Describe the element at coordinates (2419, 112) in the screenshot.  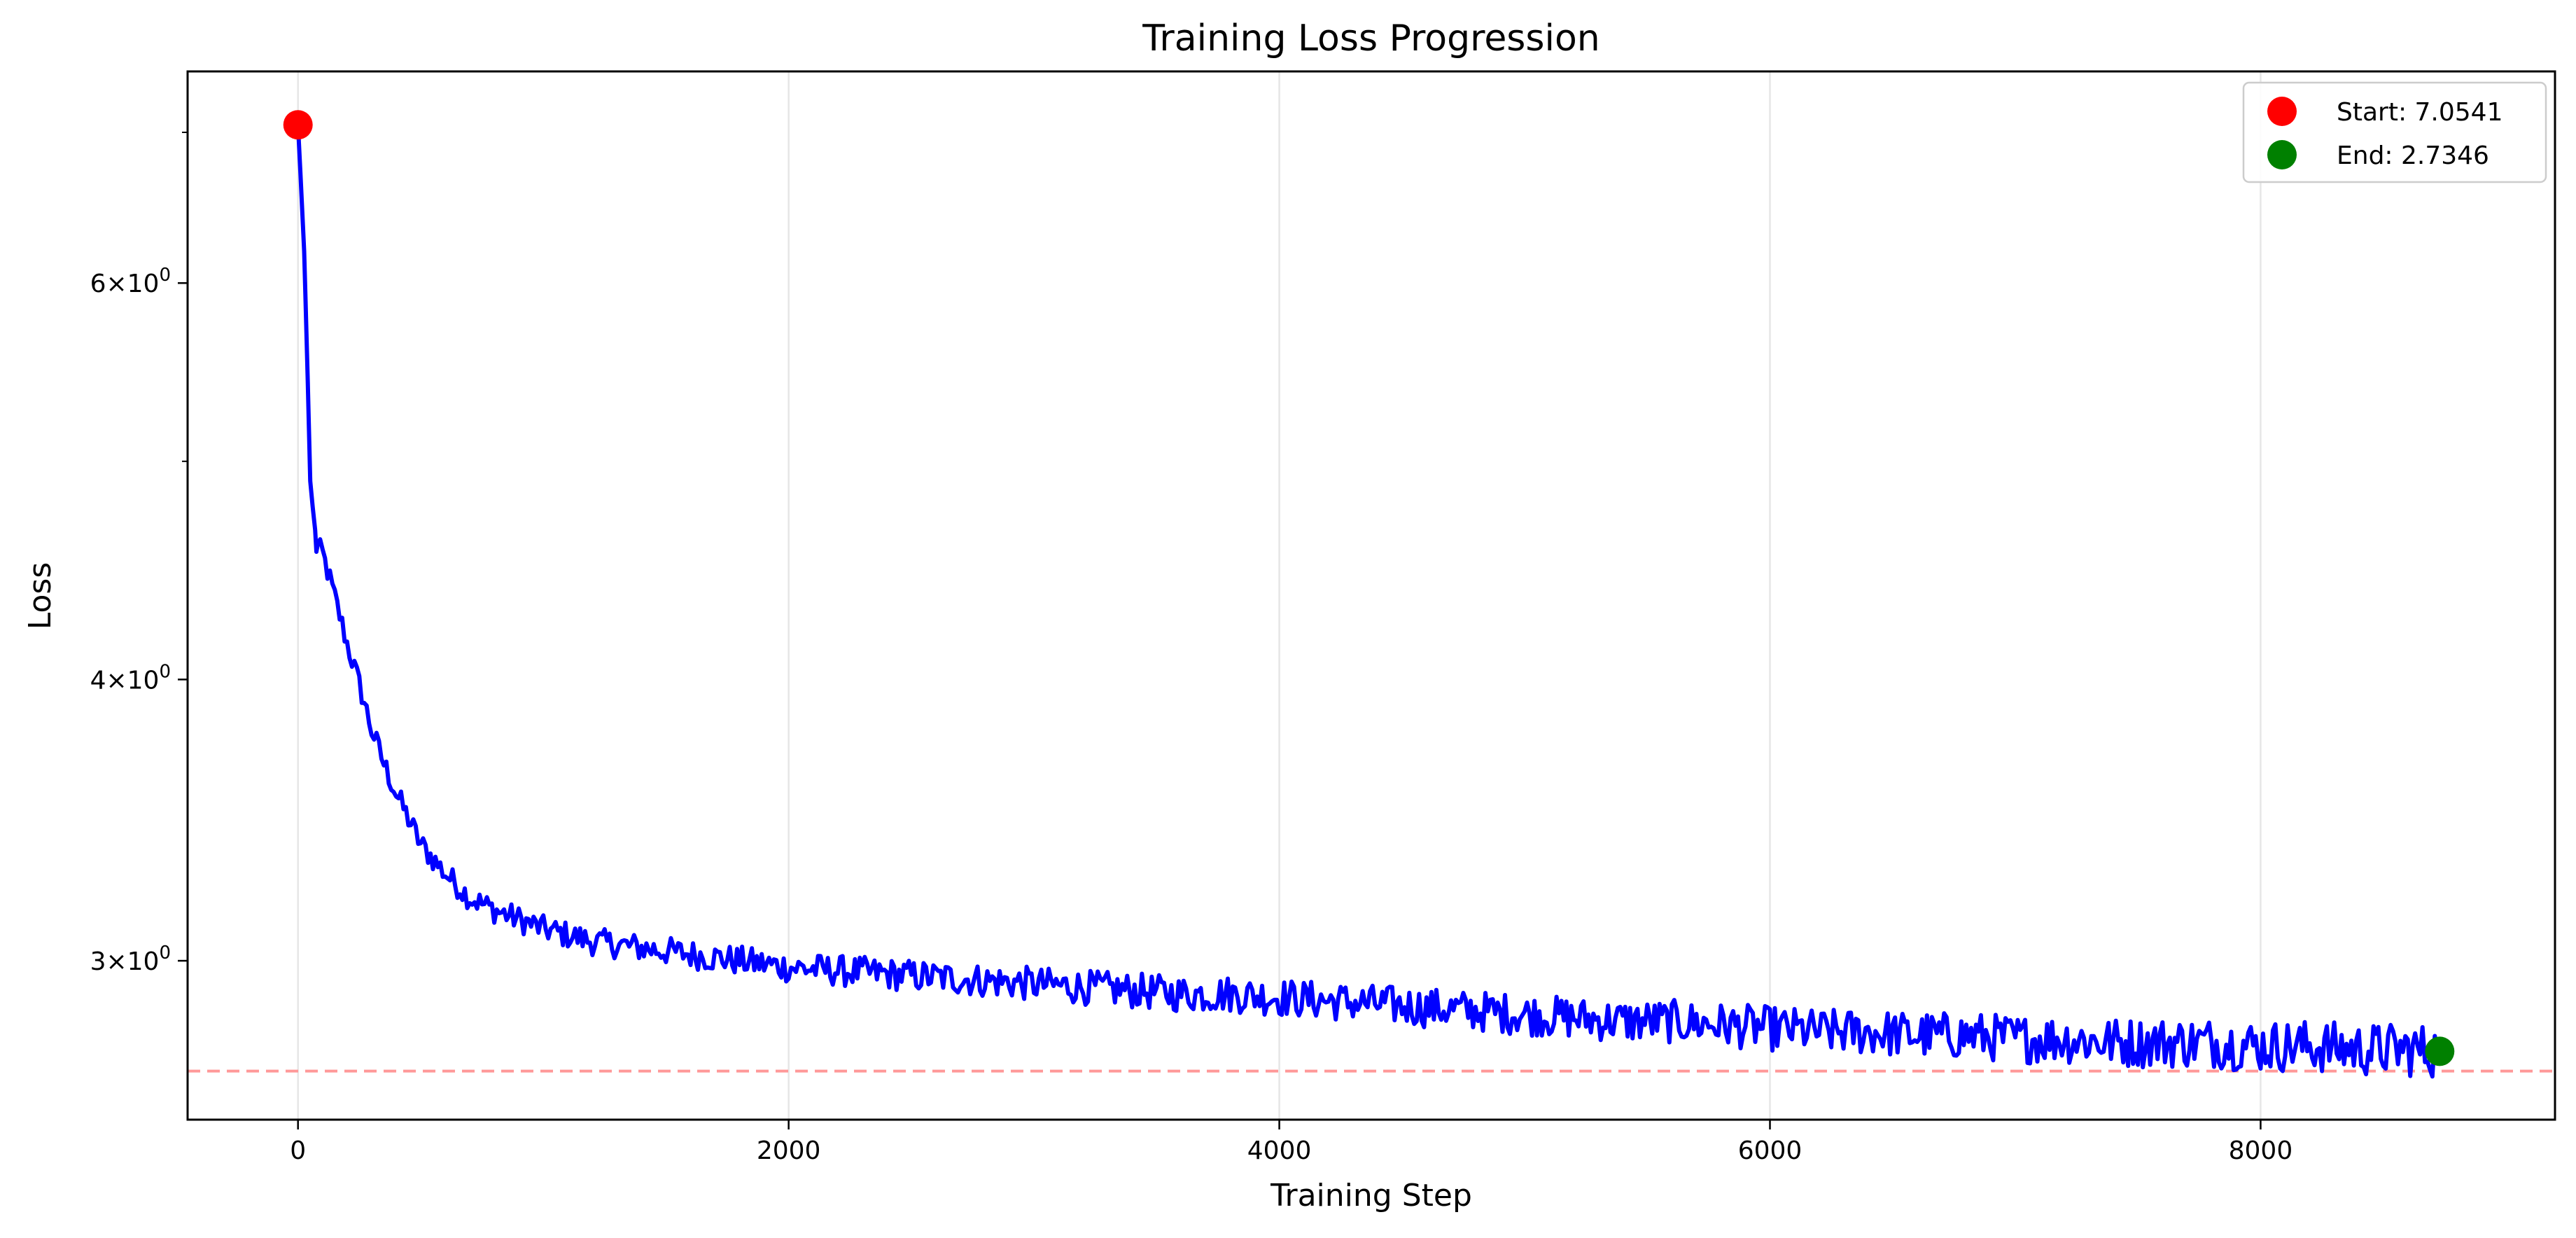
I see `legend-label: Start: 7.0541` at that location.